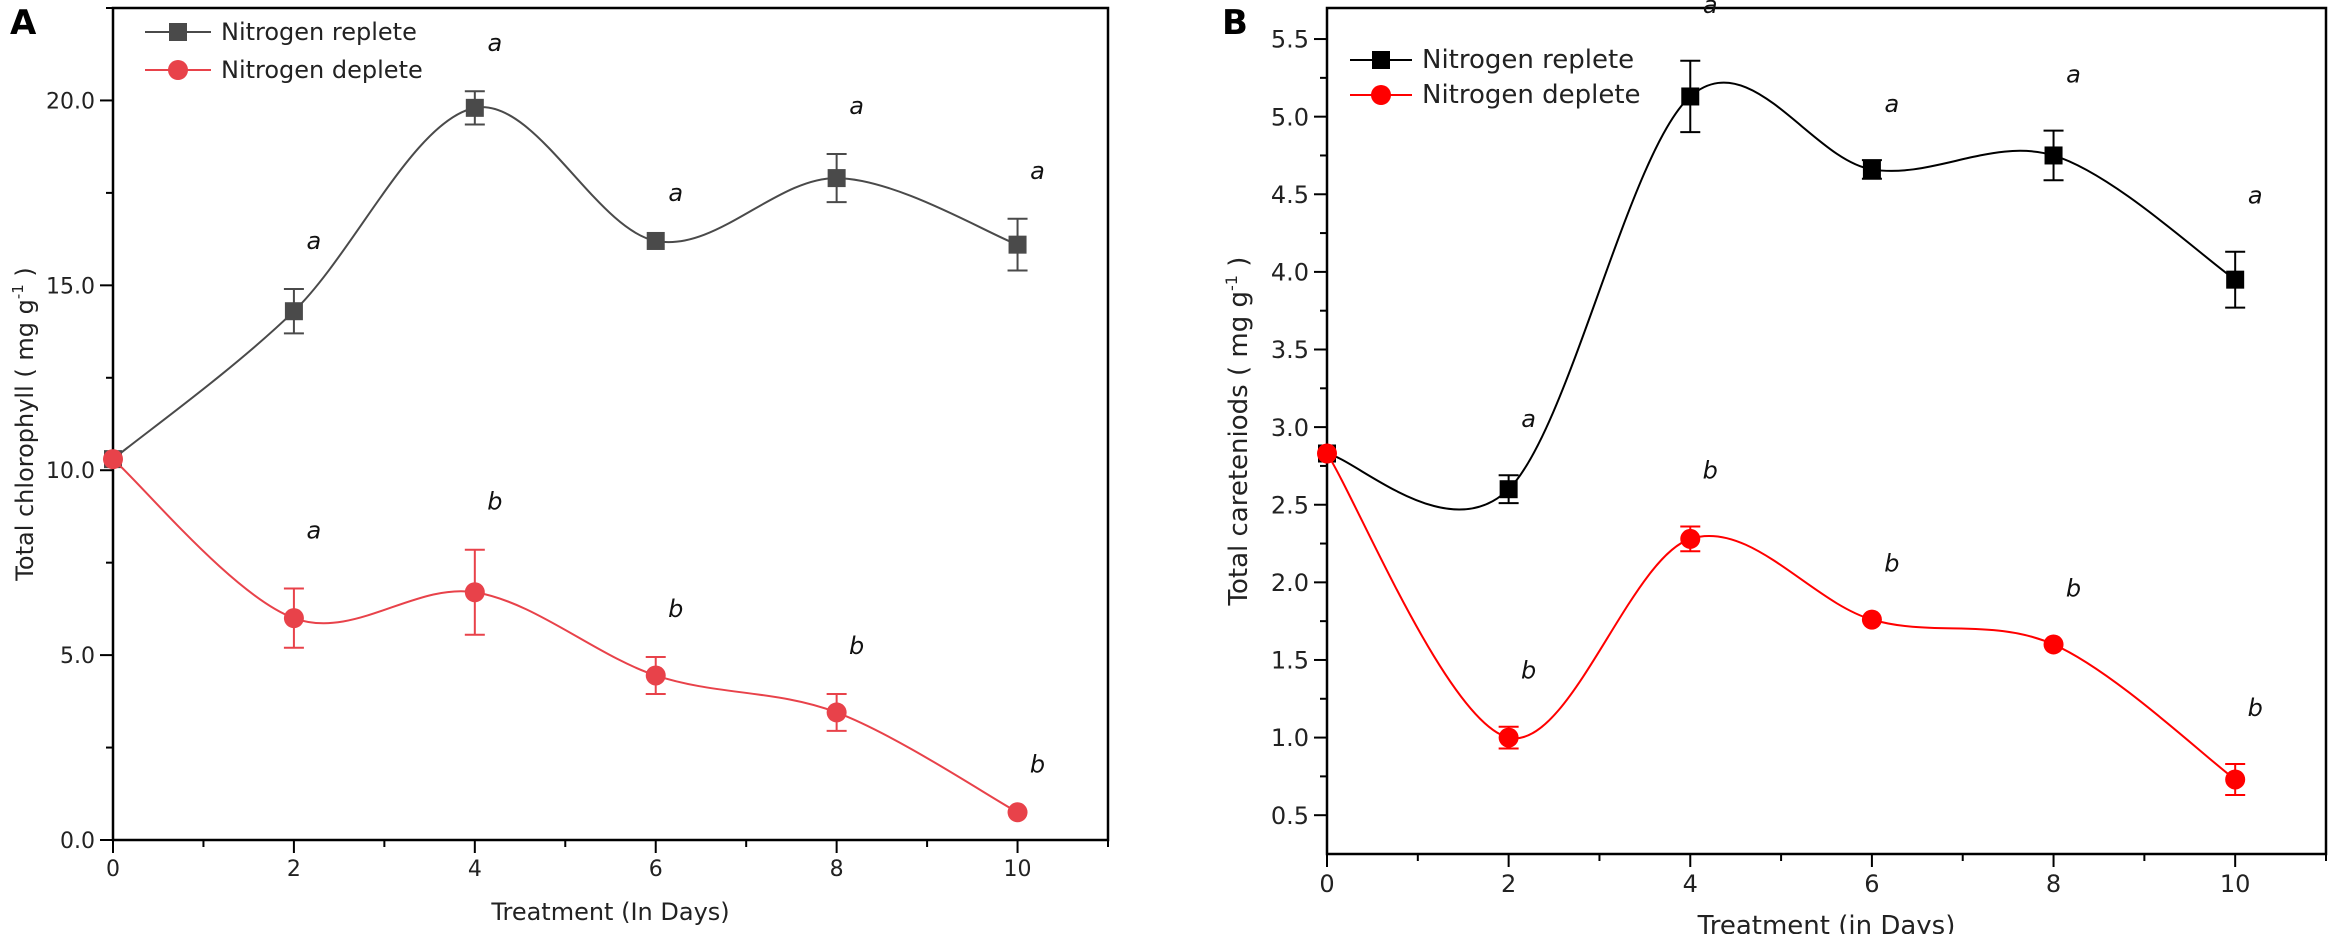  Describe the element at coordinates (70, 286) in the screenshot. I see `y-tick-label: 15.0` at that location.